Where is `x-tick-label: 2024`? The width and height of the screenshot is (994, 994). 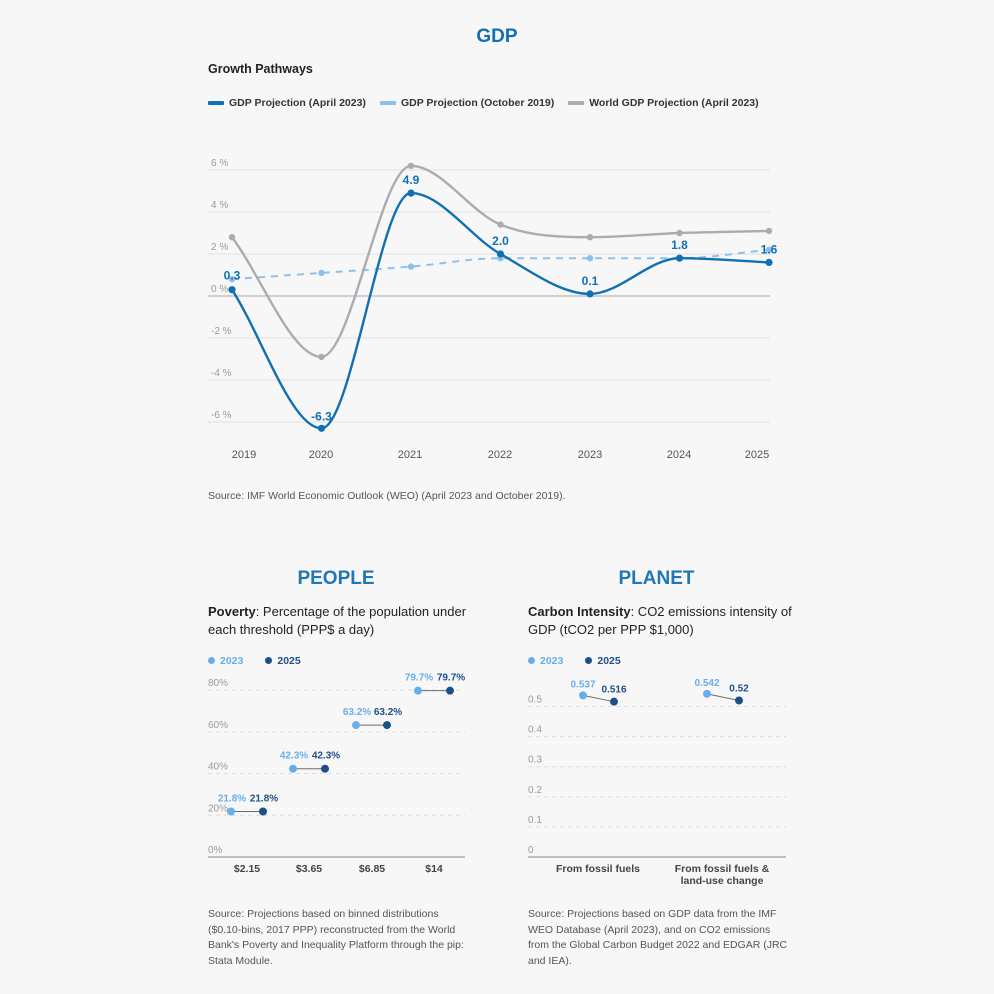
x-tick-label: 2024 is located at coordinates (679, 455).